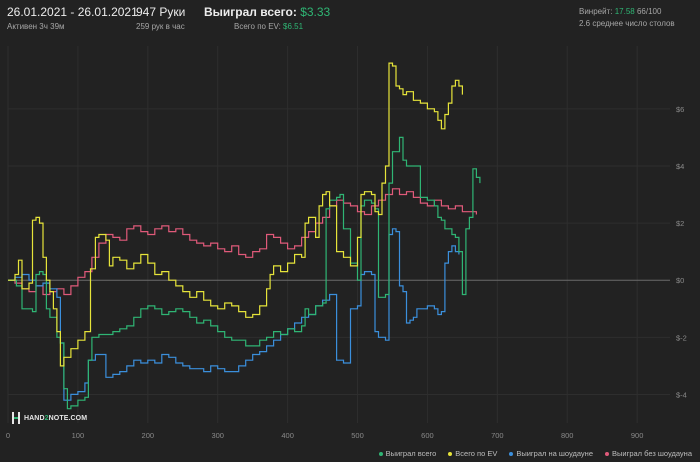 This screenshot has width=700, height=462. Describe the element at coordinates (680, 166) in the screenshot. I see `y-tick-label: $4` at that location.